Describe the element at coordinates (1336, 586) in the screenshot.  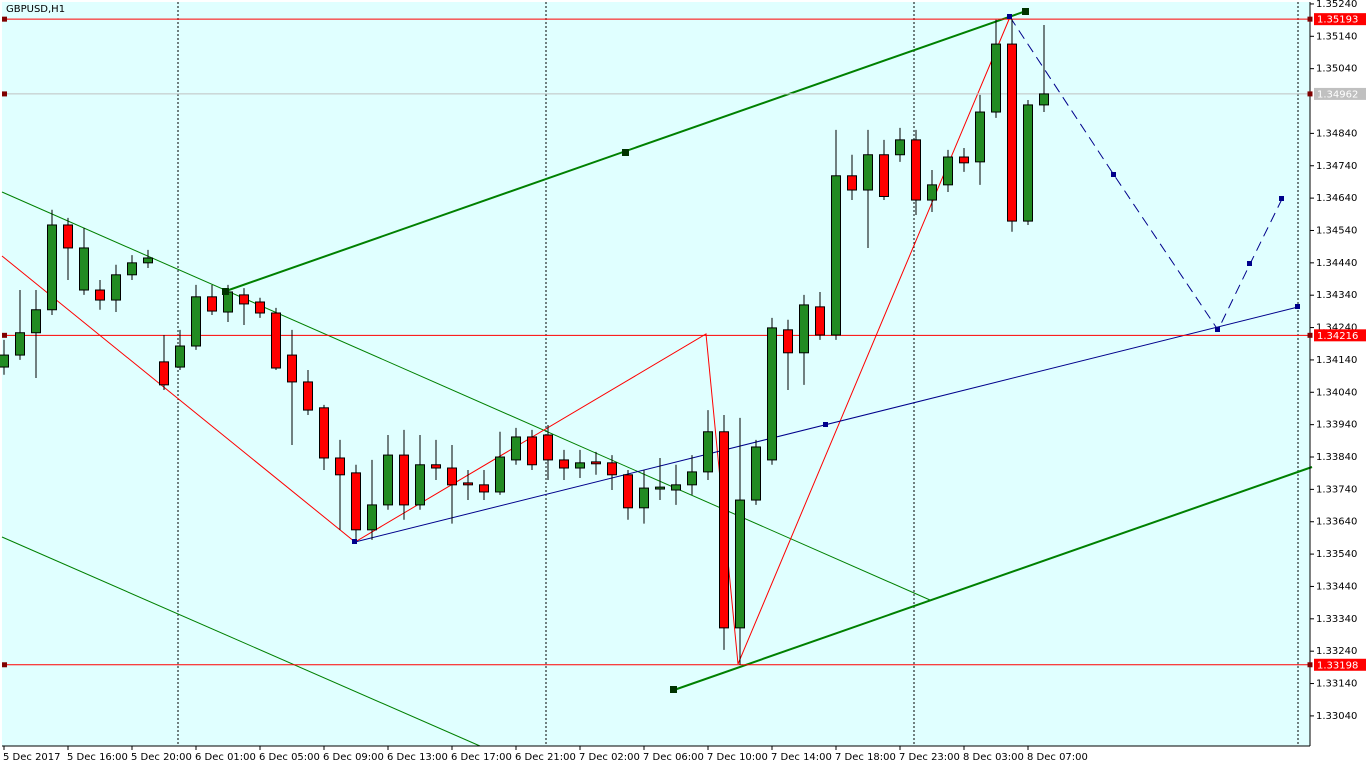
I see `y-tick-label: 1.33440` at that location.